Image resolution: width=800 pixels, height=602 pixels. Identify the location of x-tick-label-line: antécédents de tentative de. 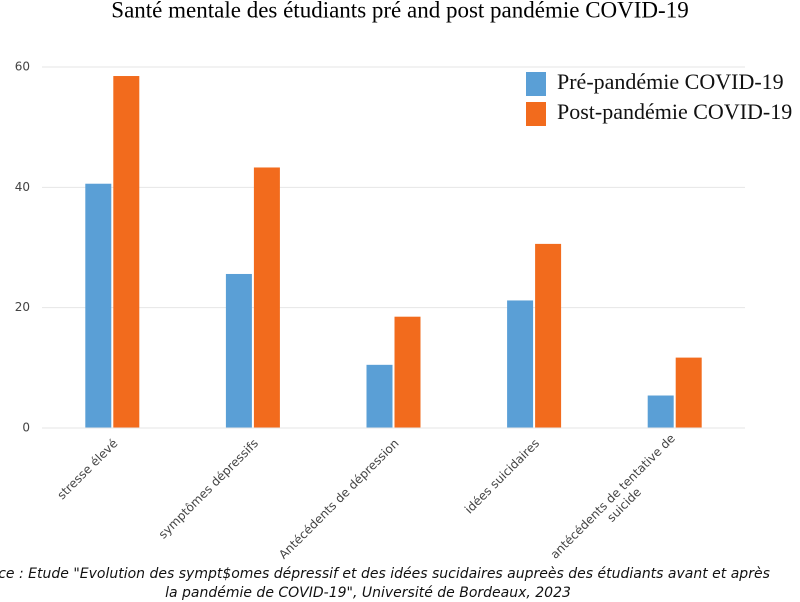
(613, 496).